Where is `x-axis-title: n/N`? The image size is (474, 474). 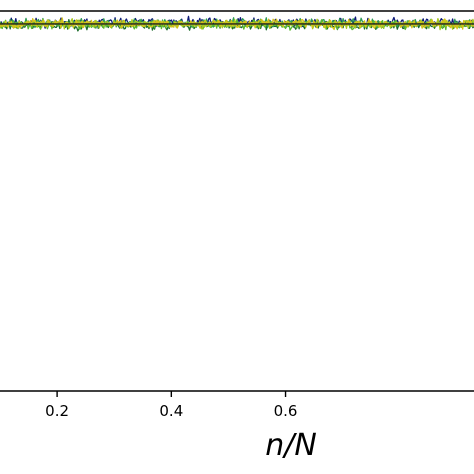 x-axis-title: n/N is located at coordinates (291, 445).